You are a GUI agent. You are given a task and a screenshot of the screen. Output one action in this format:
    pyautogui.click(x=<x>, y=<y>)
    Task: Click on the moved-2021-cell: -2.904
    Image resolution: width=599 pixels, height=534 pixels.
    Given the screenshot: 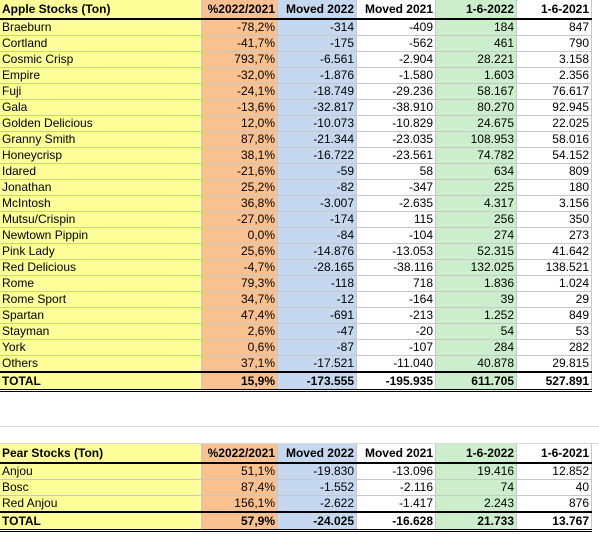 What is the action you would take?
    pyautogui.click(x=396, y=59)
    